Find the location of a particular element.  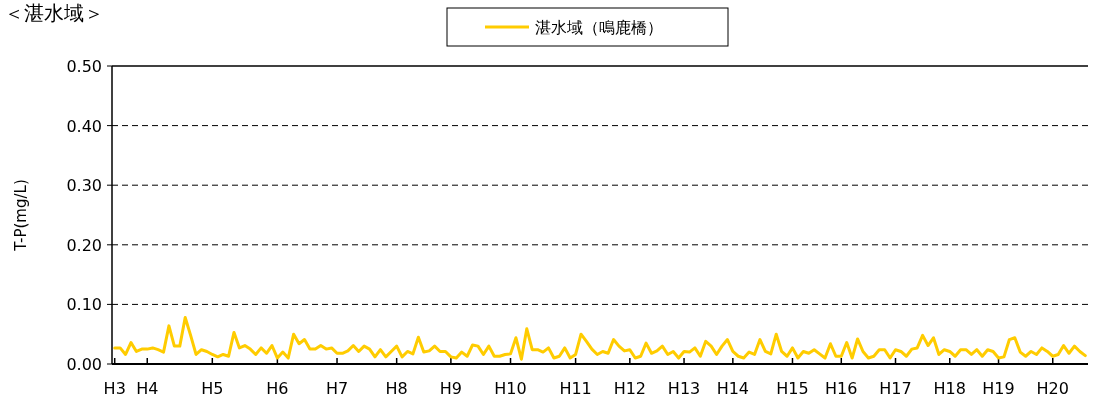

x-tick-label: H17 is located at coordinates (895, 388).